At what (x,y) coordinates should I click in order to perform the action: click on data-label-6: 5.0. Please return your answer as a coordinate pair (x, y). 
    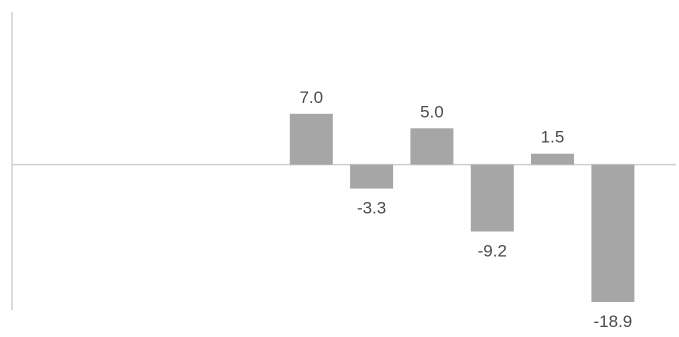
    Looking at the image, I should click on (432, 111).